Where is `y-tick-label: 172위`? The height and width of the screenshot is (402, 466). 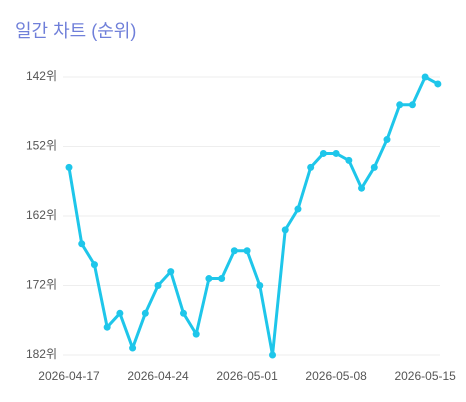
y-tick-label: 172위 is located at coordinates (41, 285).